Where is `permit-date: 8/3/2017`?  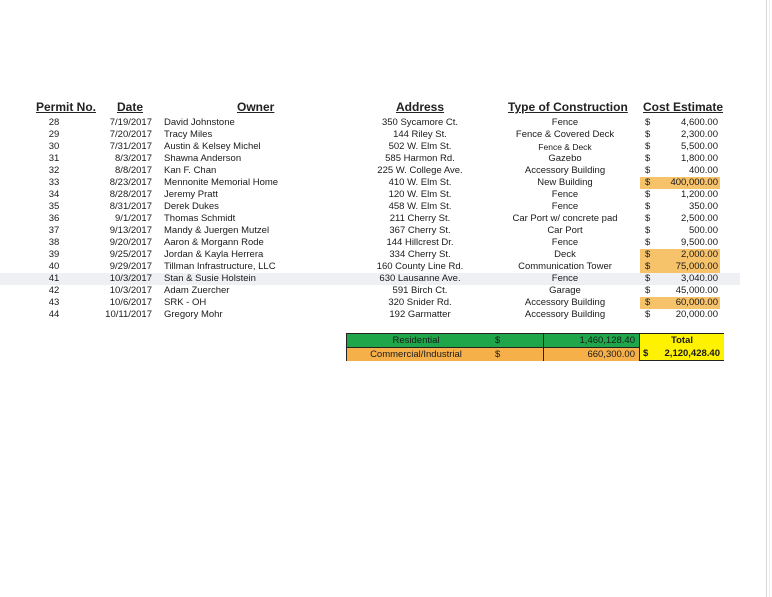
permit-date: 8/3/2017 is located at coordinates (133, 158).